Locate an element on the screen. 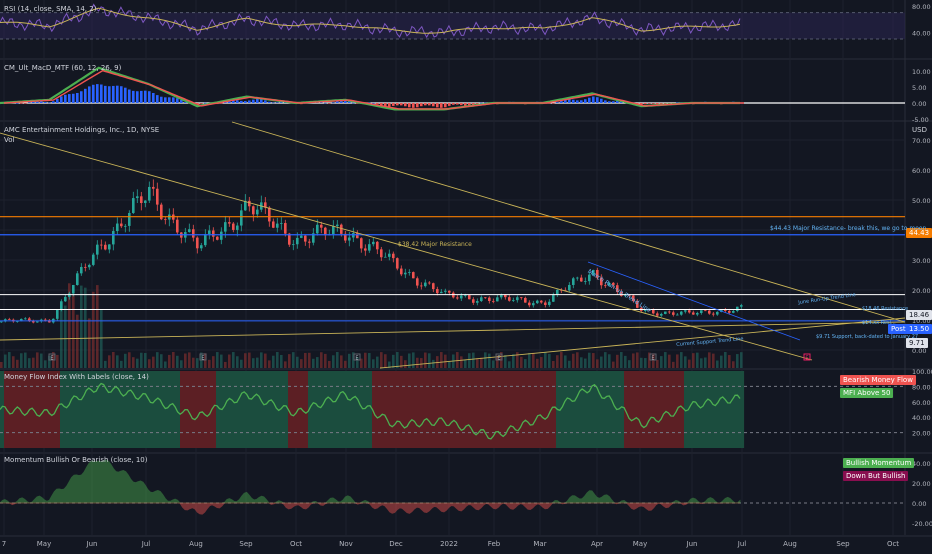  momentum-tick-0: 40.00 is located at coordinates (921, 464).